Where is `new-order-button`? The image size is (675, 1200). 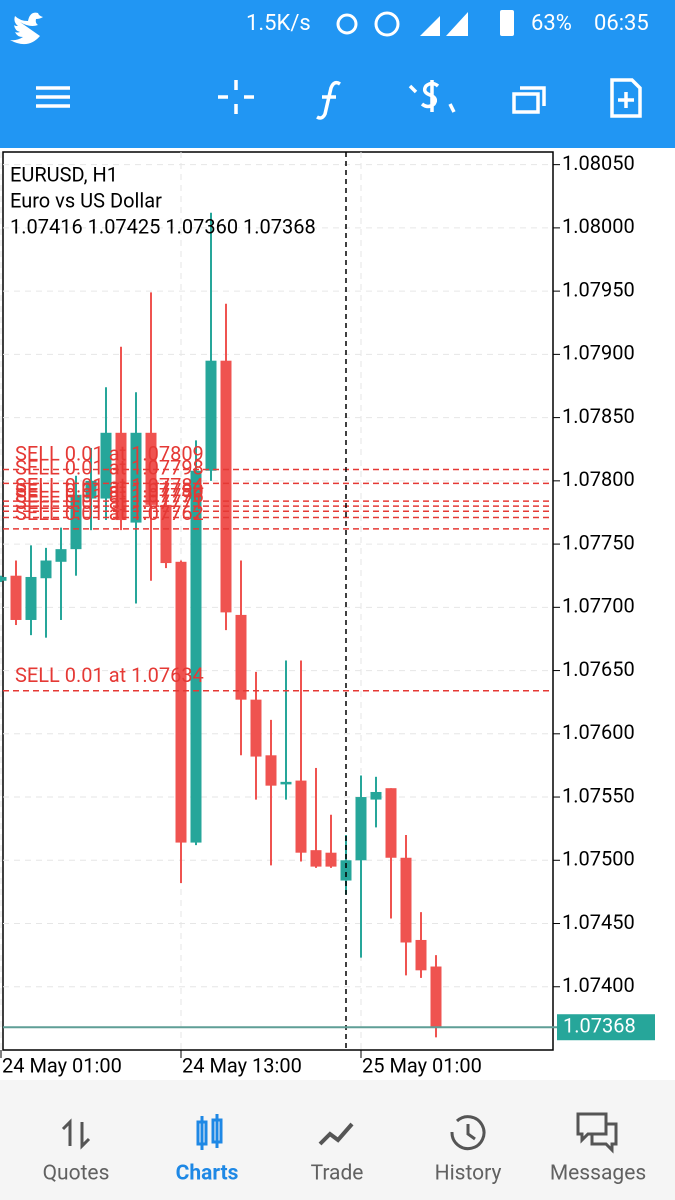
new-order-button is located at coordinates (626, 98).